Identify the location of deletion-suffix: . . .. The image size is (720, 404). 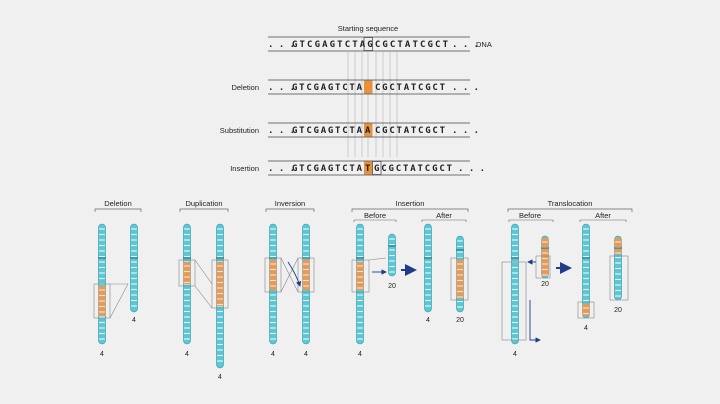
(465, 88).